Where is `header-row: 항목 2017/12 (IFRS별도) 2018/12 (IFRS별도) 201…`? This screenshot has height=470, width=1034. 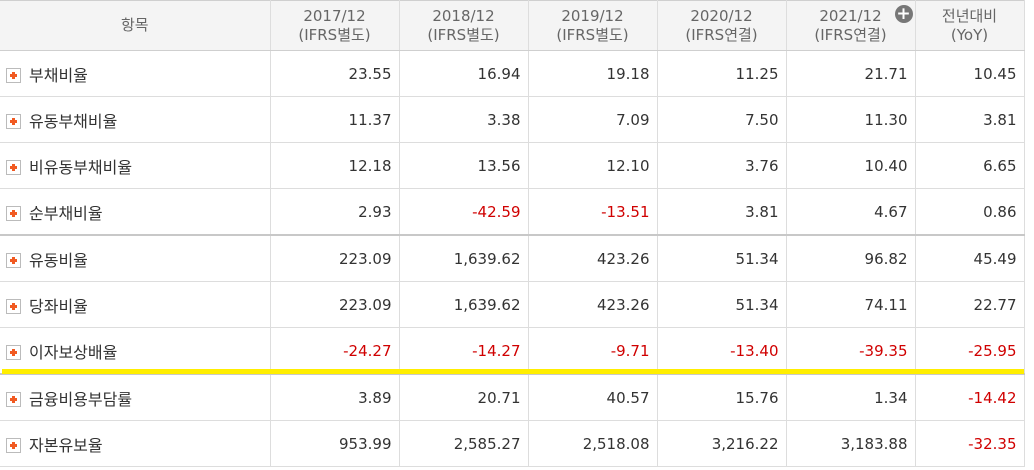 header-row: 항목 2017/12 (IFRS별도) 2018/12 (IFRS별도) 201… is located at coordinates (512, 25).